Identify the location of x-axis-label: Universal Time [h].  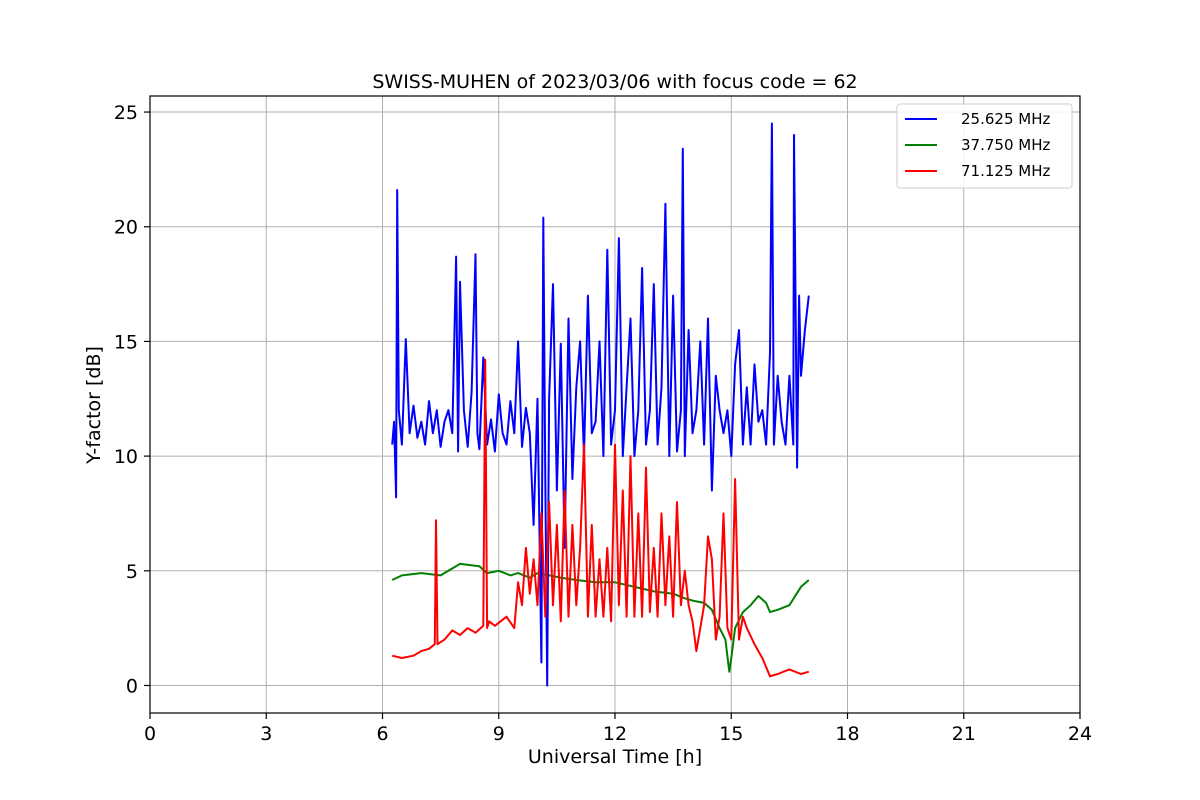
(615, 757).